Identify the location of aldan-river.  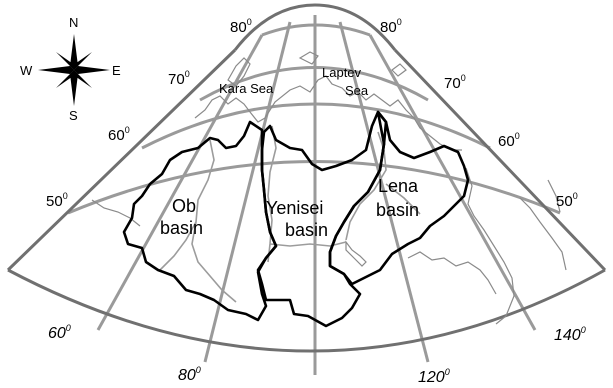
(403, 199).